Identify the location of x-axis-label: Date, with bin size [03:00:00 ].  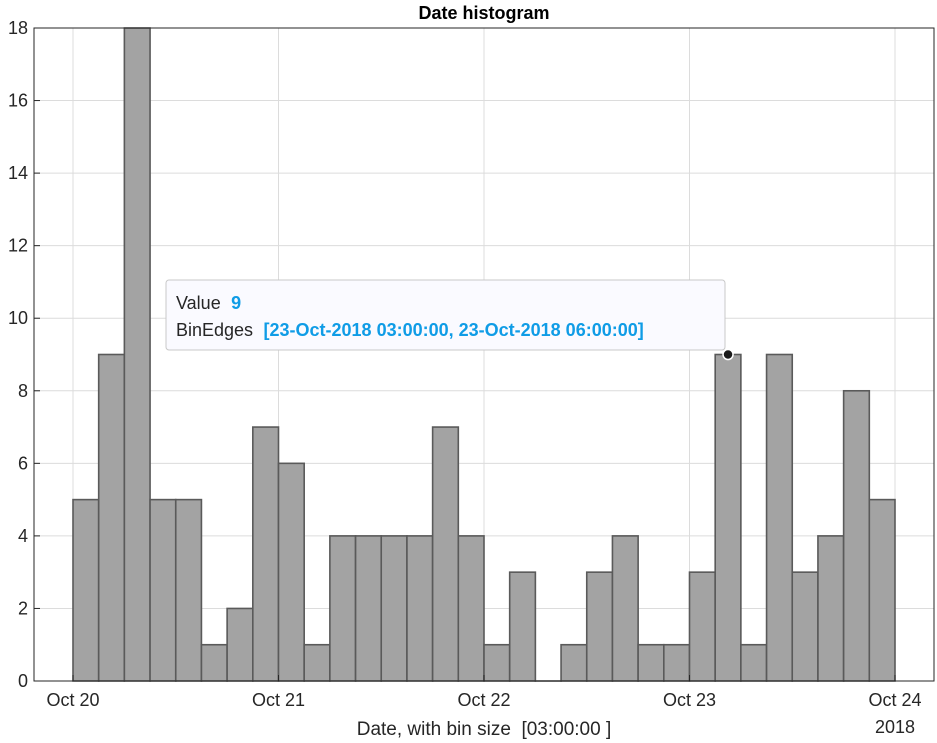
(484, 729).